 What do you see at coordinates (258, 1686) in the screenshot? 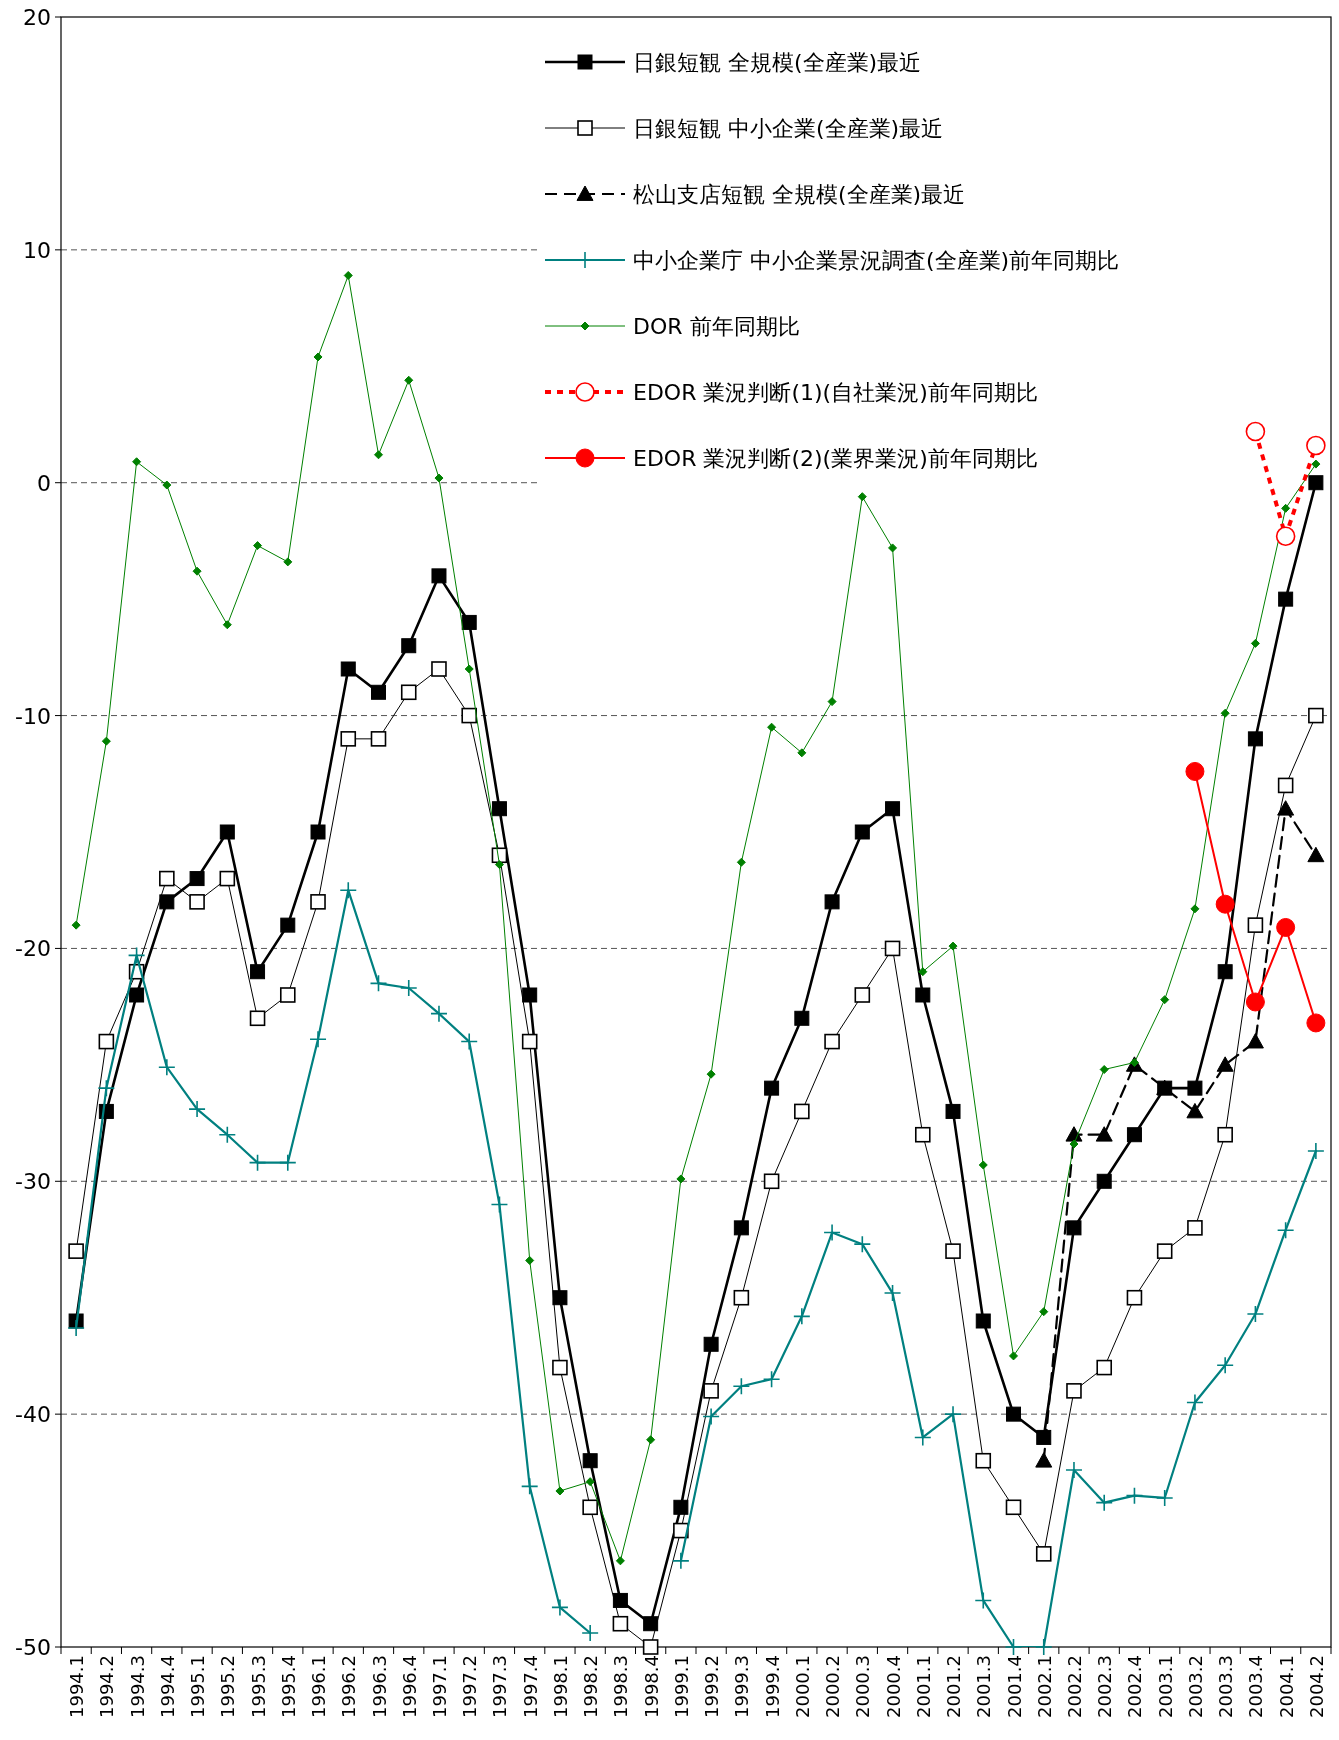
I see `x-tick-label: 1995.3` at bounding box center [258, 1686].